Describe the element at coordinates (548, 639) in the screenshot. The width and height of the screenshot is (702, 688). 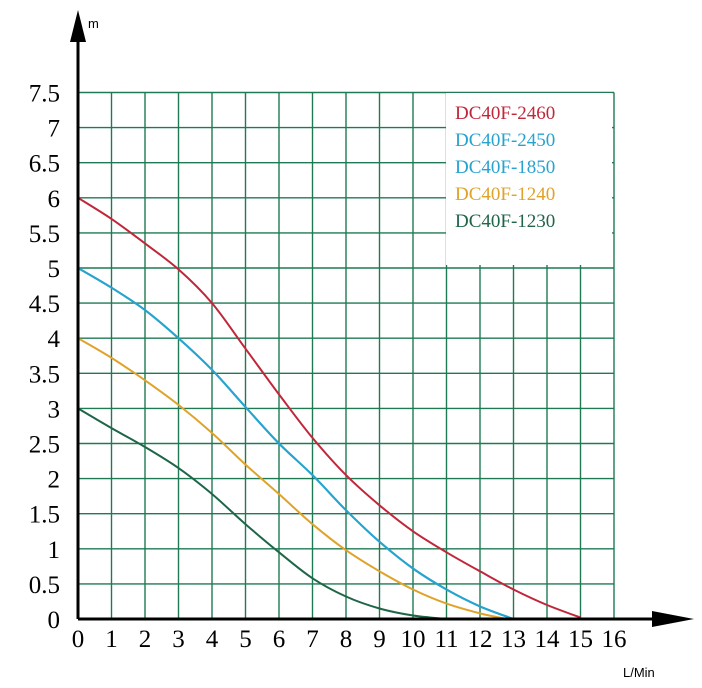
I see `x-tick-label: 14` at that location.